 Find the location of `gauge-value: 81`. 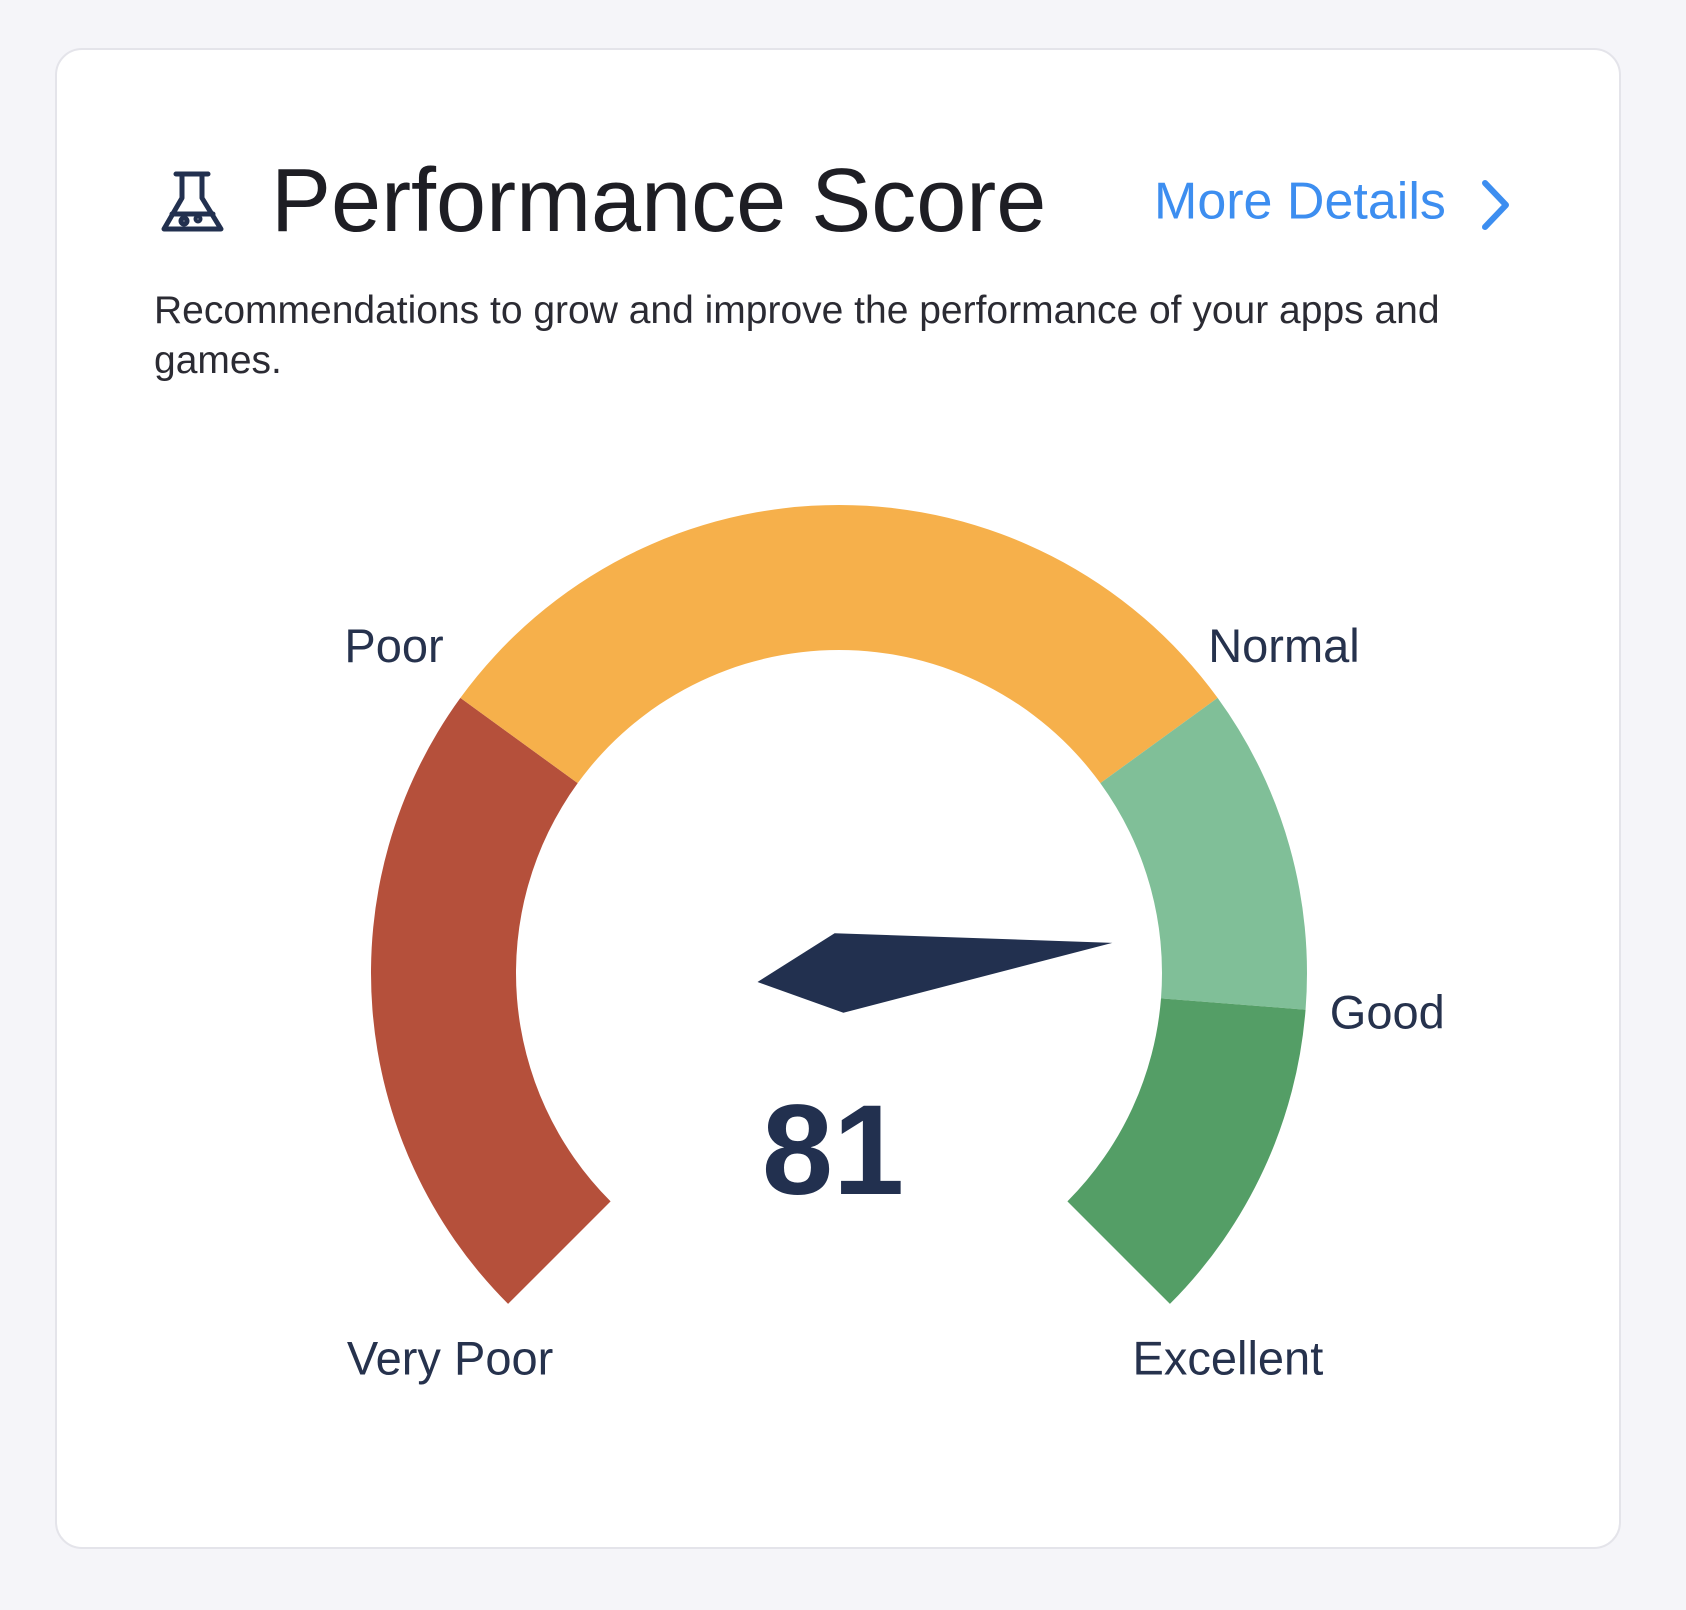

gauge-value: 81 is located at coordinates (833, 1150).